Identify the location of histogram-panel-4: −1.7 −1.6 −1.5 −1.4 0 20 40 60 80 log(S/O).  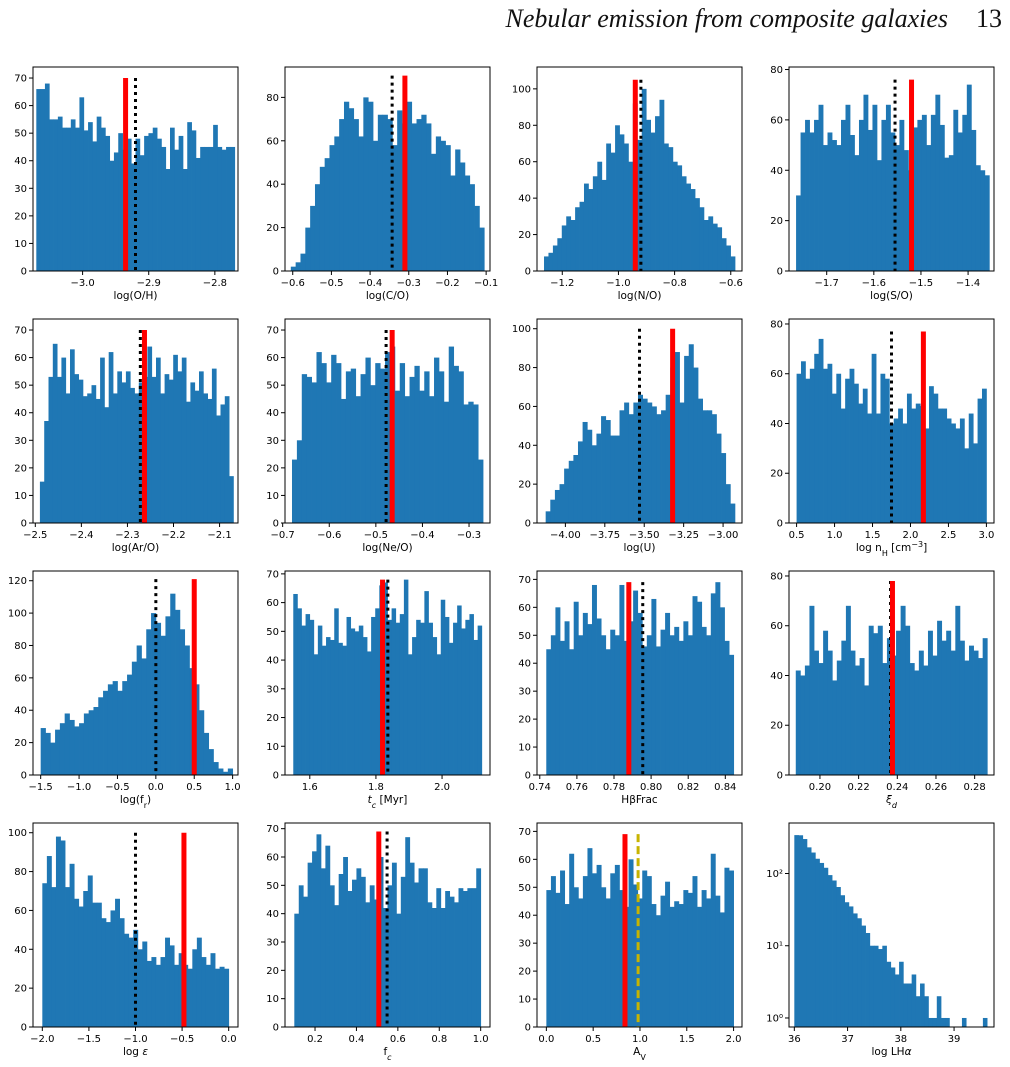
(882, 183).